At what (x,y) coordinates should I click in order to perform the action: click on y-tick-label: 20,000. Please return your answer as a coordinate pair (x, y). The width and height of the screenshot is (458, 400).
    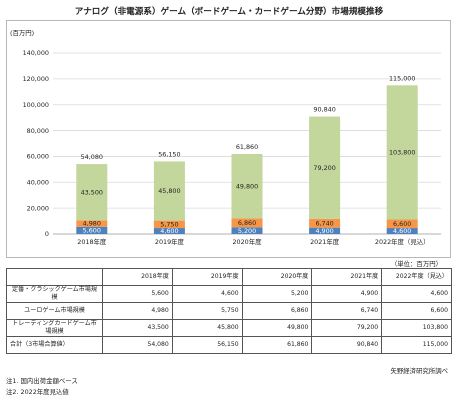
    Looking at the image, I should click on (38, 208).